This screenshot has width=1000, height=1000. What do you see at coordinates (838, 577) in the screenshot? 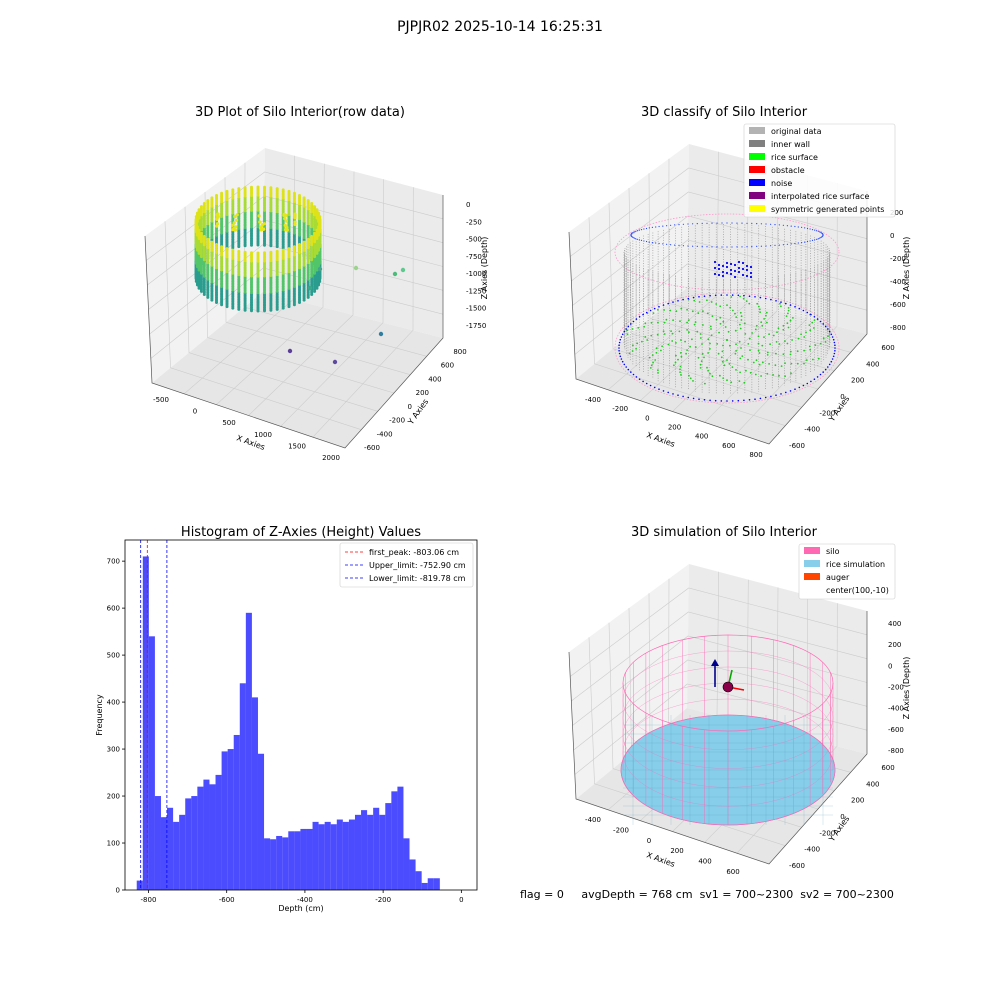
I see `legend-label: auger` at bounding box center [838, 577].